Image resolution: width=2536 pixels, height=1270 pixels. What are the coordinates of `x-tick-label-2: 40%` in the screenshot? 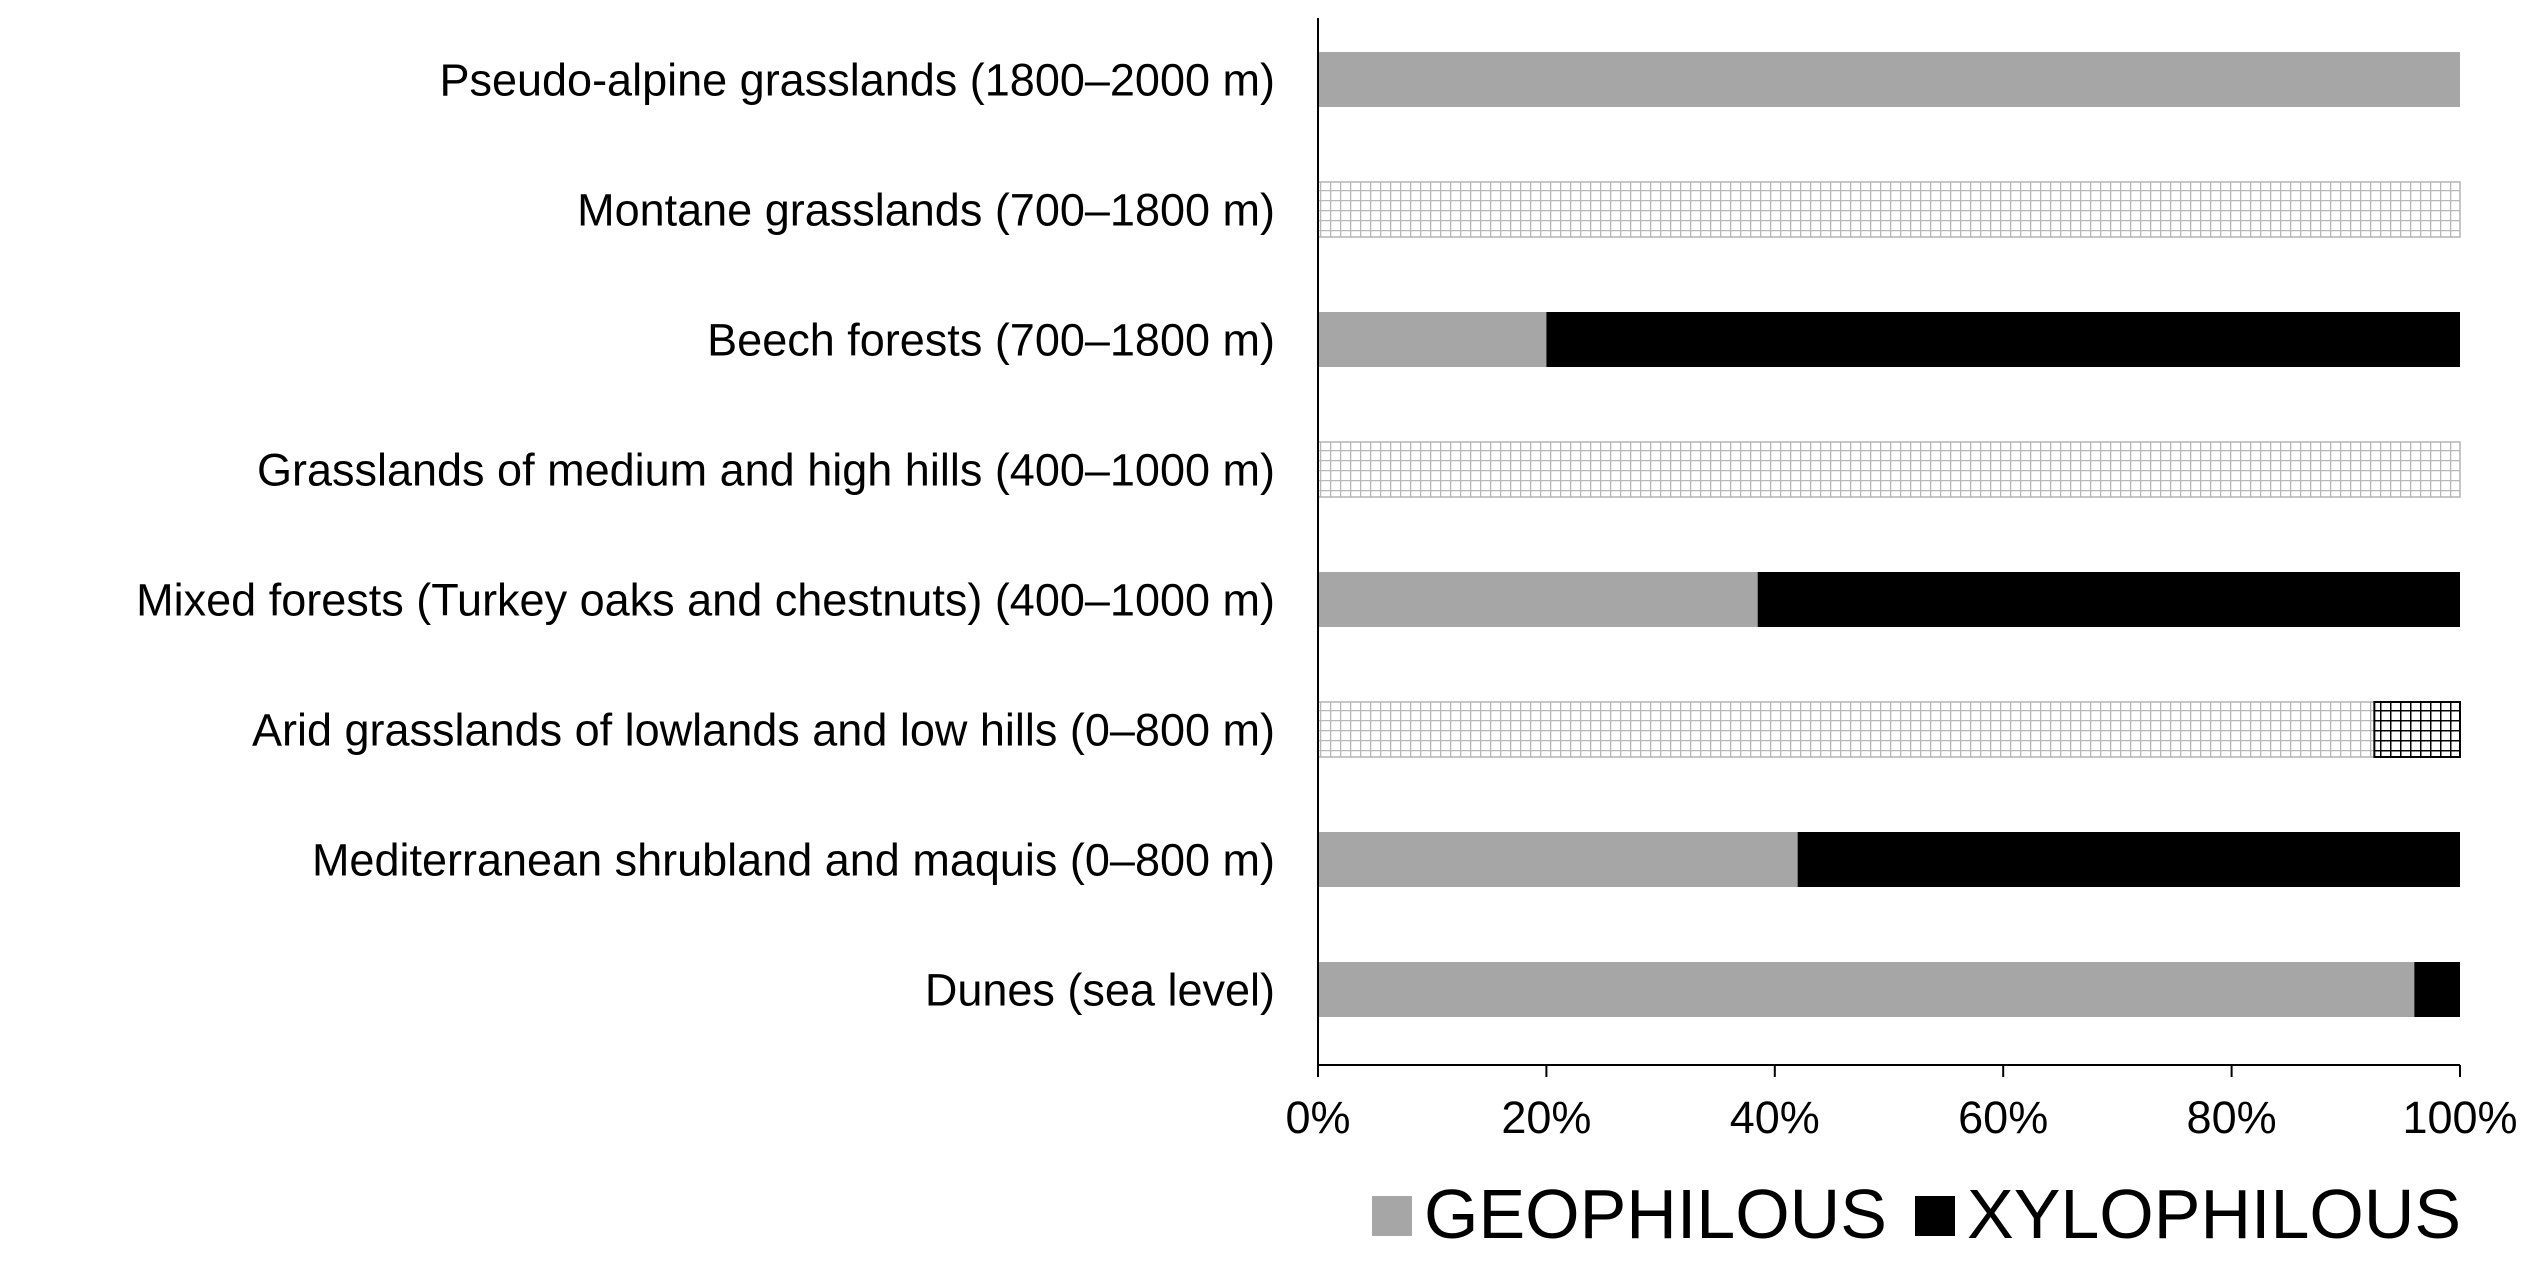 It's located at (1775, 1117).